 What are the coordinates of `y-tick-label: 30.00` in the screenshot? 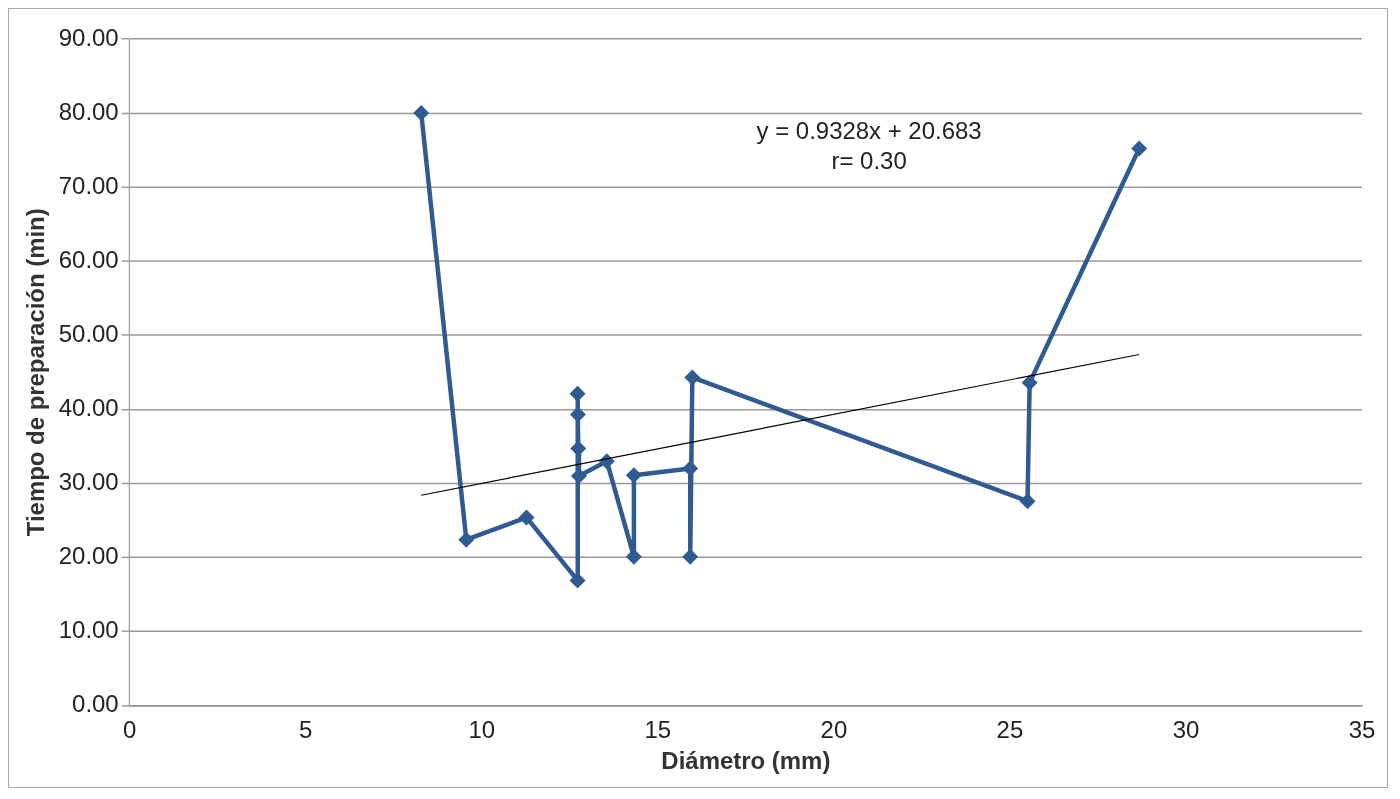 It's located at (88, 481).